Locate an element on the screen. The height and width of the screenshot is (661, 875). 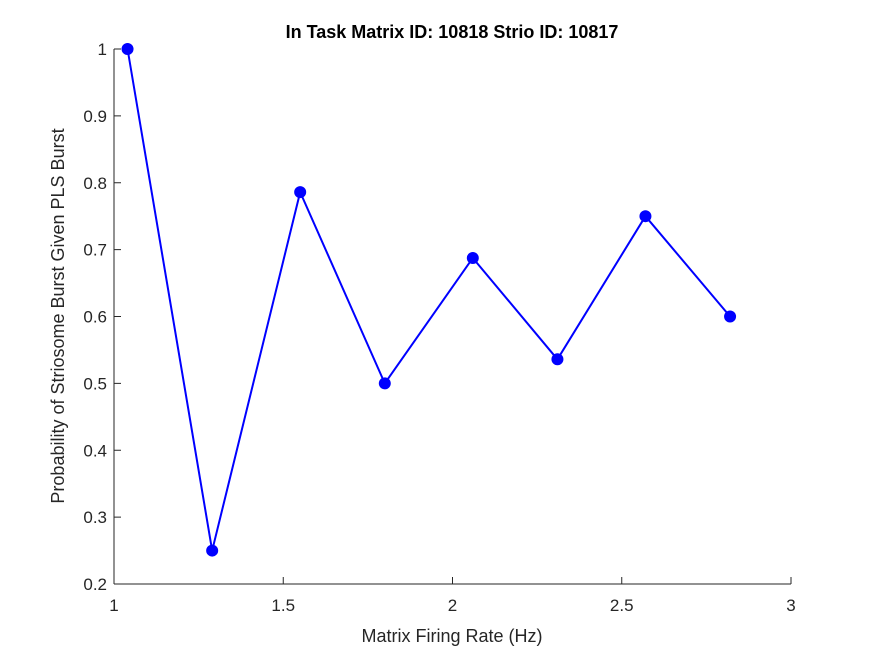
y-tick-label: 0.3 is located at coordinates (95, 517).